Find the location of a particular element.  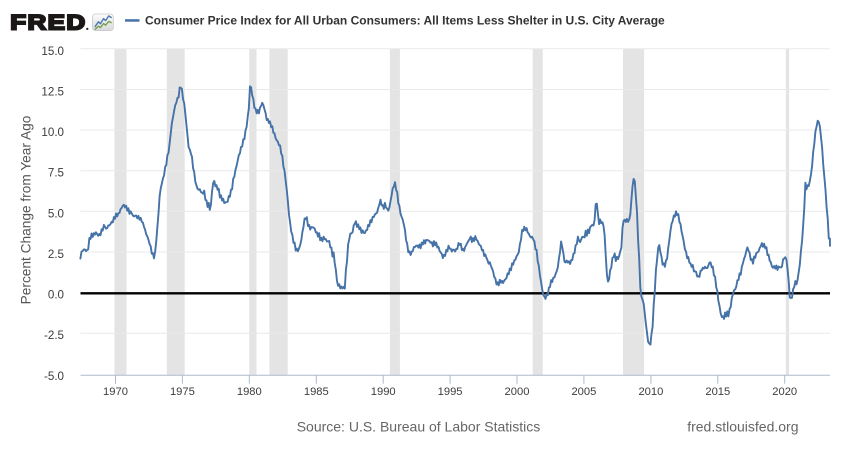

svg-text: fred.stlouisfed.org is located at coordinates (742, 426).